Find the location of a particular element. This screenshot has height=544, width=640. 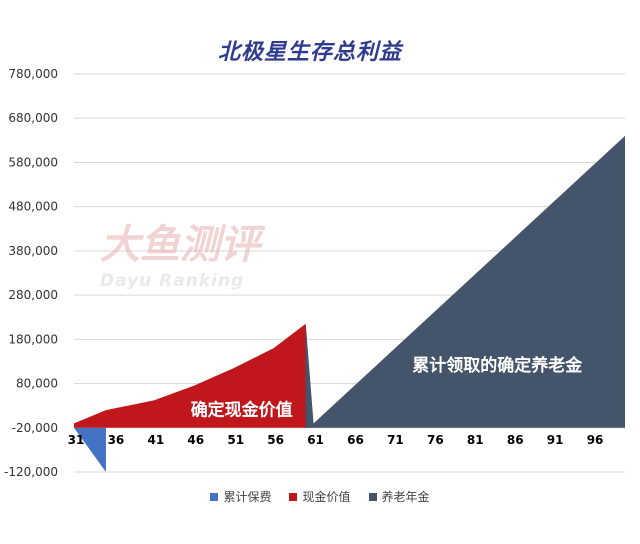

y-tick-label: 280,000 is located at coordinates (33, 295).